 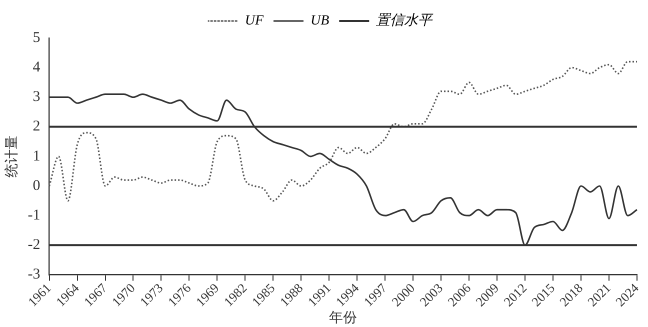 What do you see at coordinates (319, 295) in the screenshot?
I see `x-tick-label: 1991` at bounding box center [319, 295].